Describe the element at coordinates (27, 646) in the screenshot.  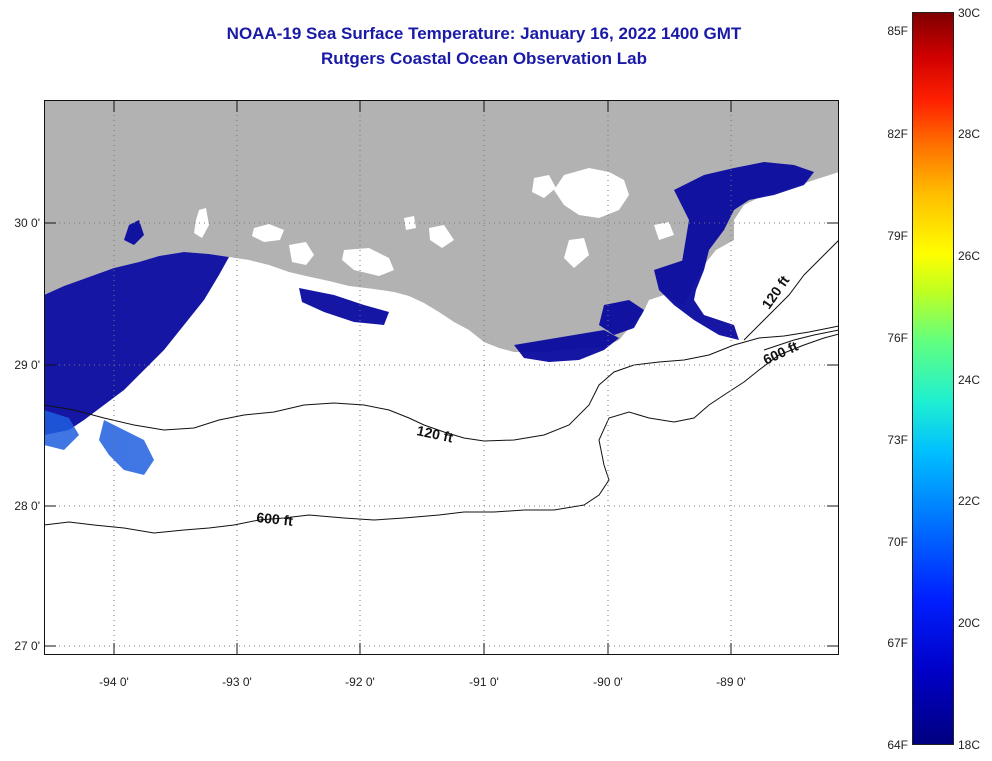
I see `lat-label-27: 27 0'` at that location.